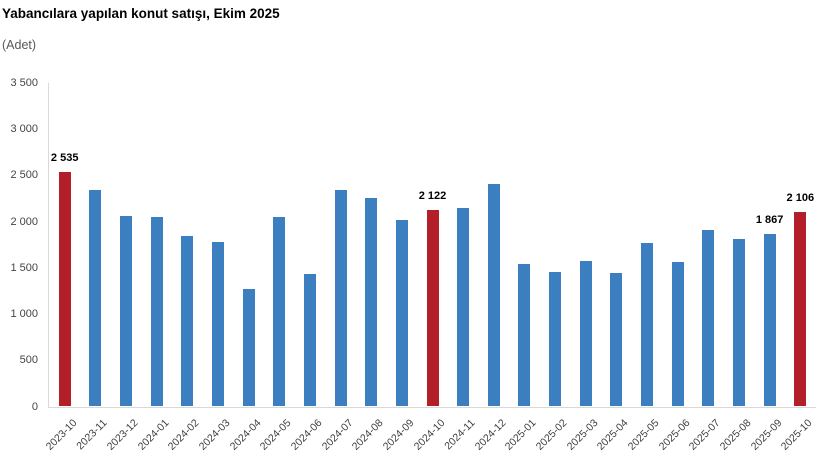  I want to click on y-tick-label: 2 500, so click(24, 175).